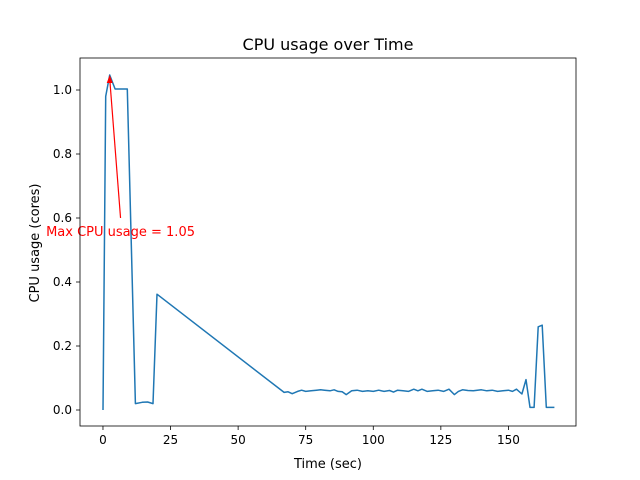 The image size is (640, 480). What do you see at coordinates (115, 148) in the screenshot?
I see `annotation-arrow` at bounding box center [115, 148].